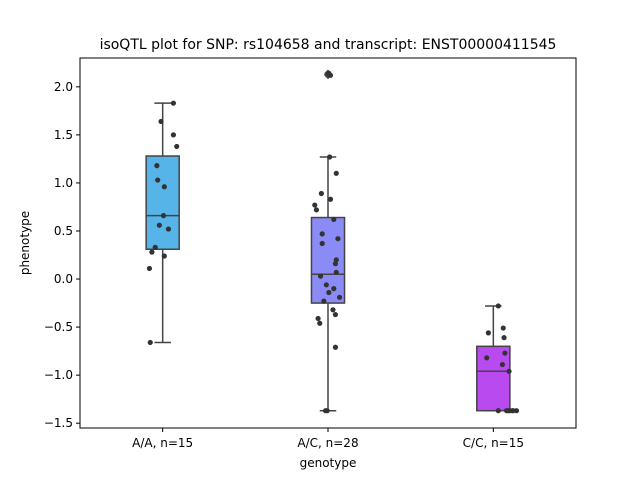 This screenshot has height=484, width=640. What do you see at coordinates (58, 327) in the screenshot?
I see `y-tick-label: −0.5` at bounding box center [58, 327].